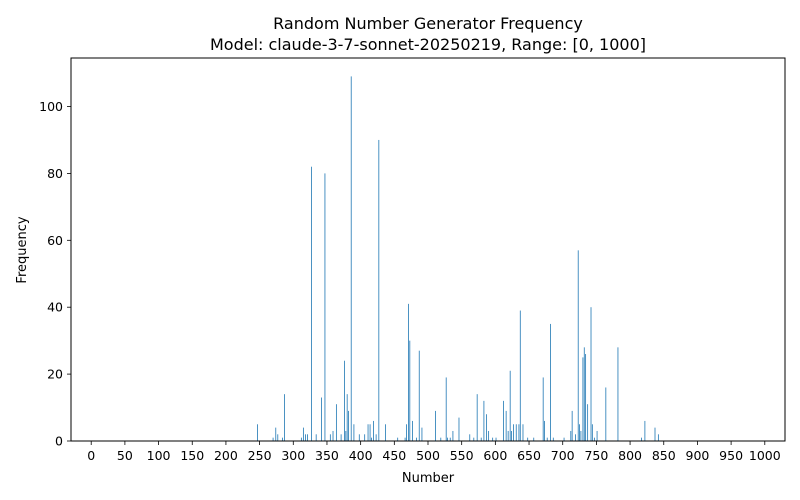  Describe the element at coordinates (327, 455) in the screenshot. I see `x-tick-label: 350` at that location.